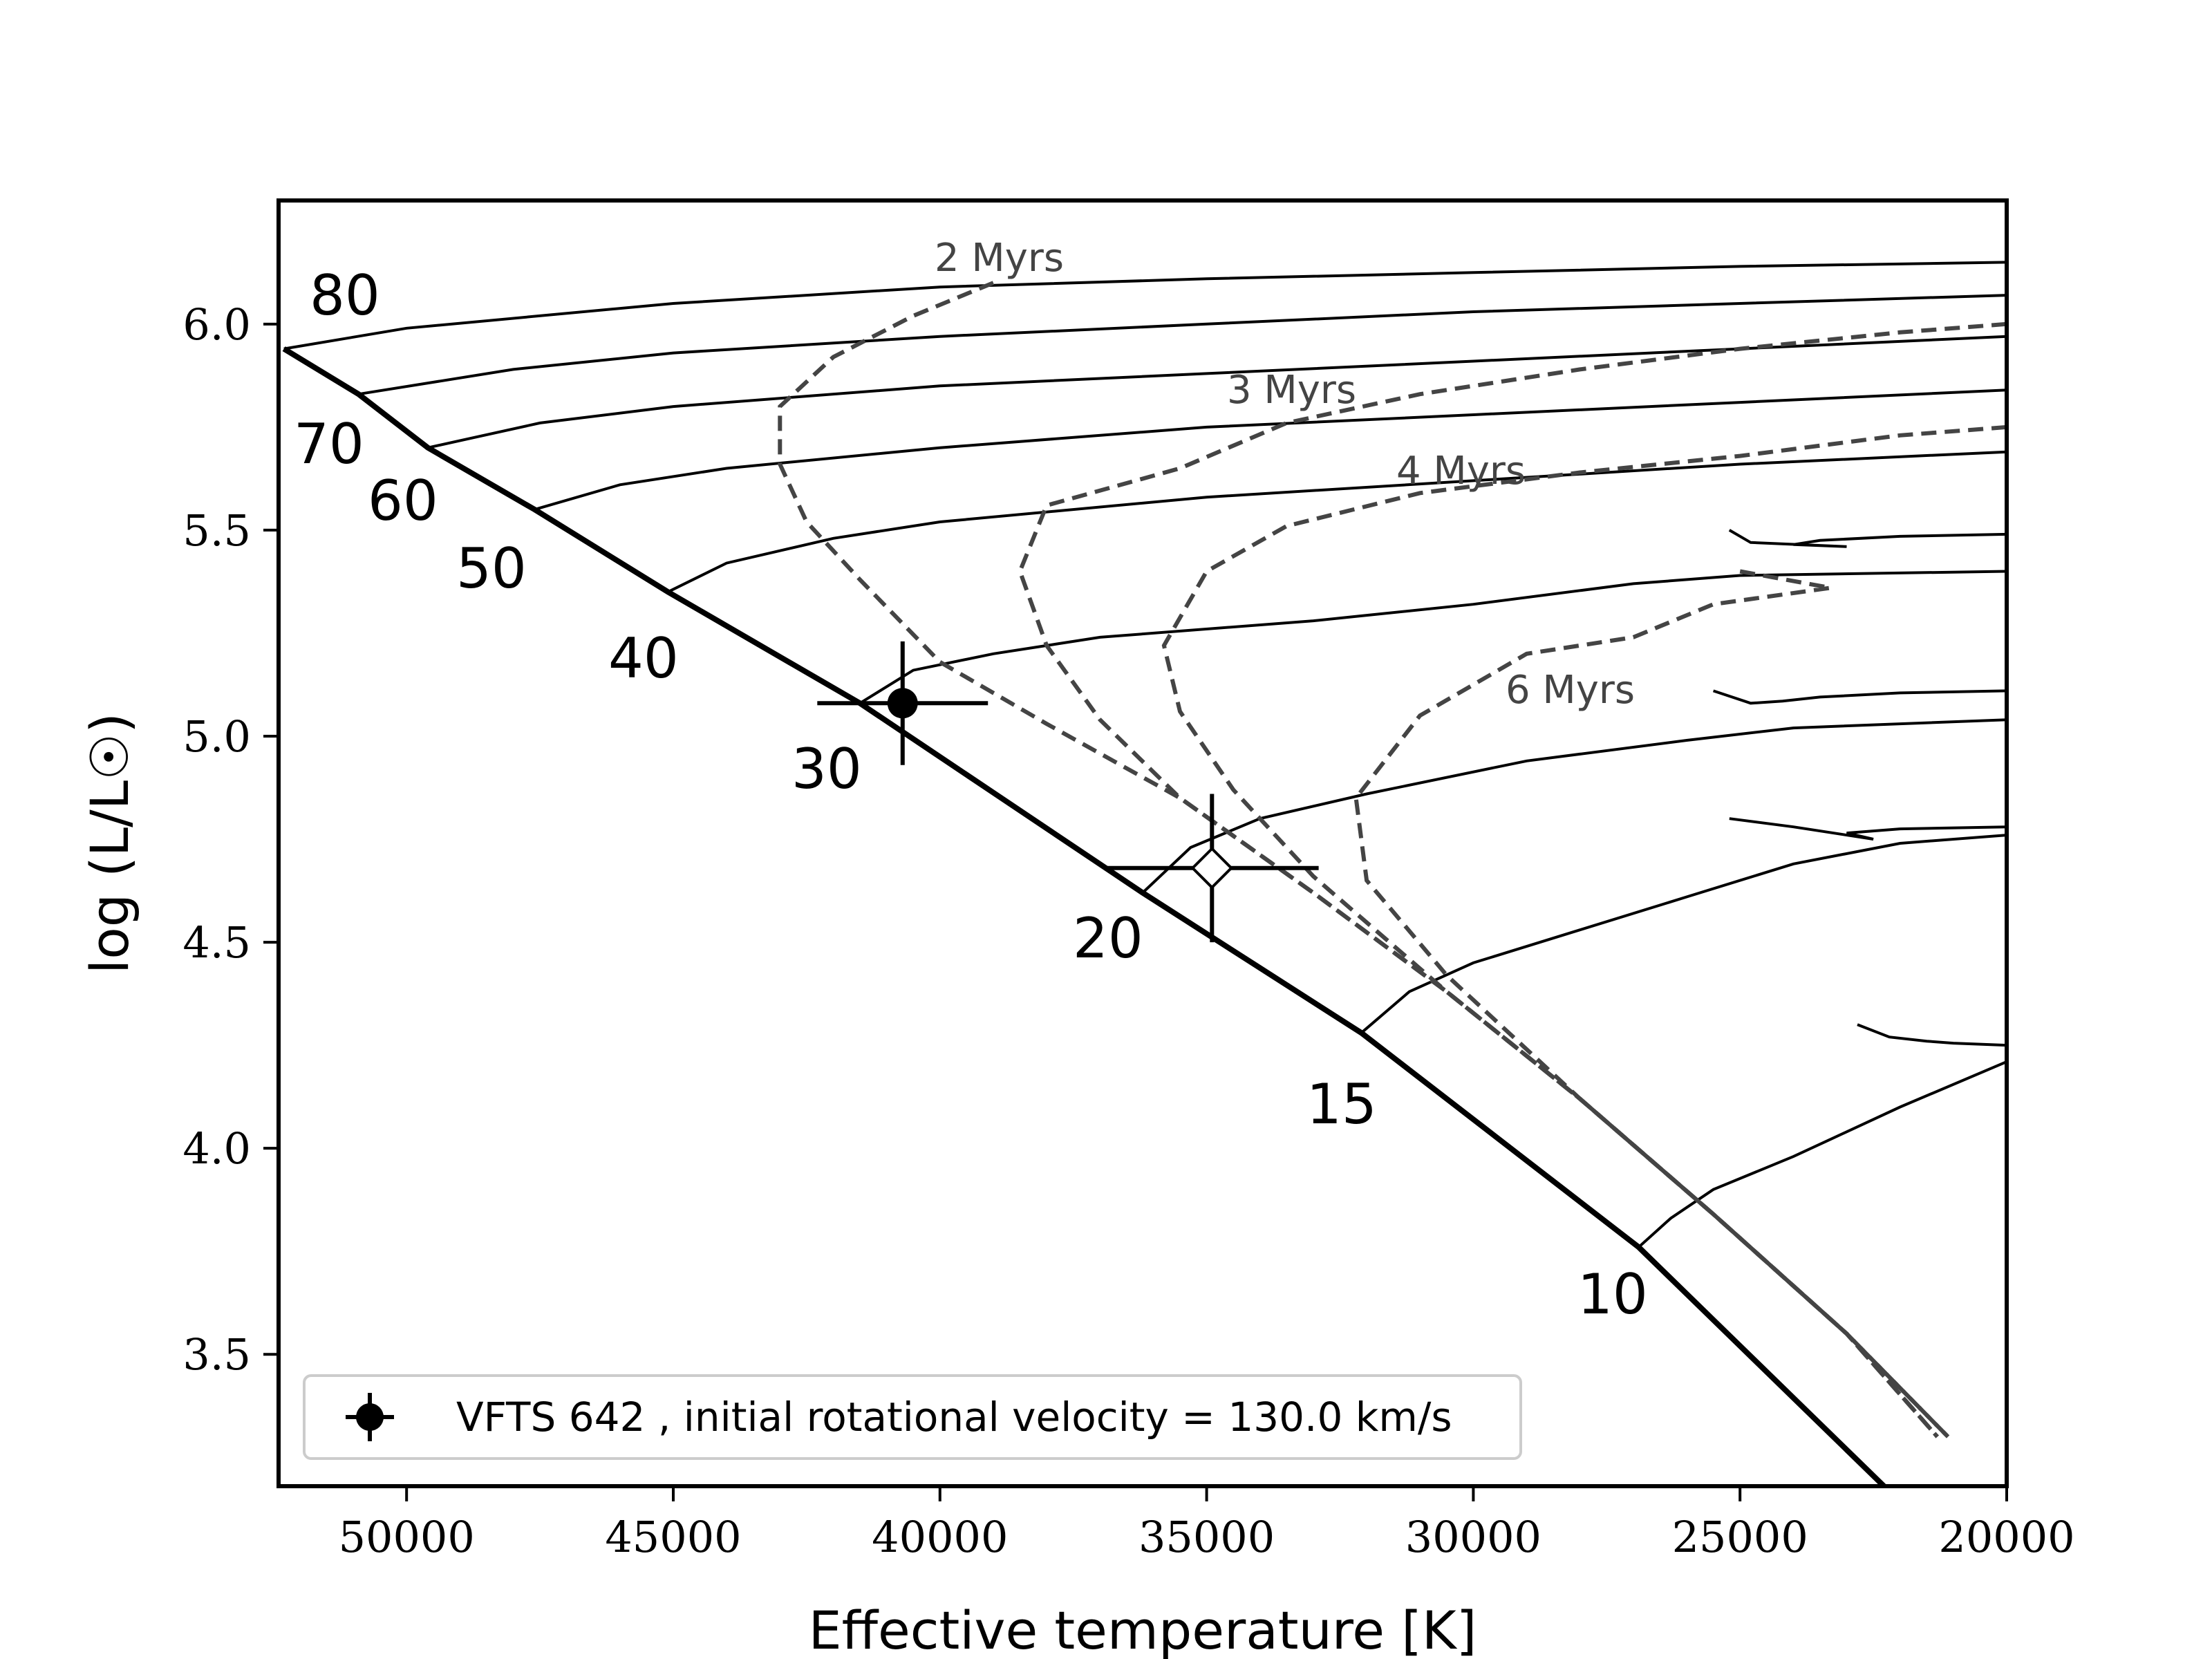 The image size is (2212, 1659). What do you see at coordinates (345, 296) in the screenshot?
I see `mass-label-80: 80` at bounding box center [345, 296].